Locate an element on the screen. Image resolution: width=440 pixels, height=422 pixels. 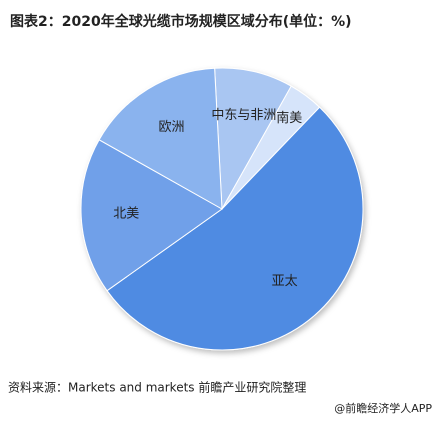
chart-title: 图表2：2020年全球光缆市场规模区域分布(单位：%) is located at coordinates (181, 21).